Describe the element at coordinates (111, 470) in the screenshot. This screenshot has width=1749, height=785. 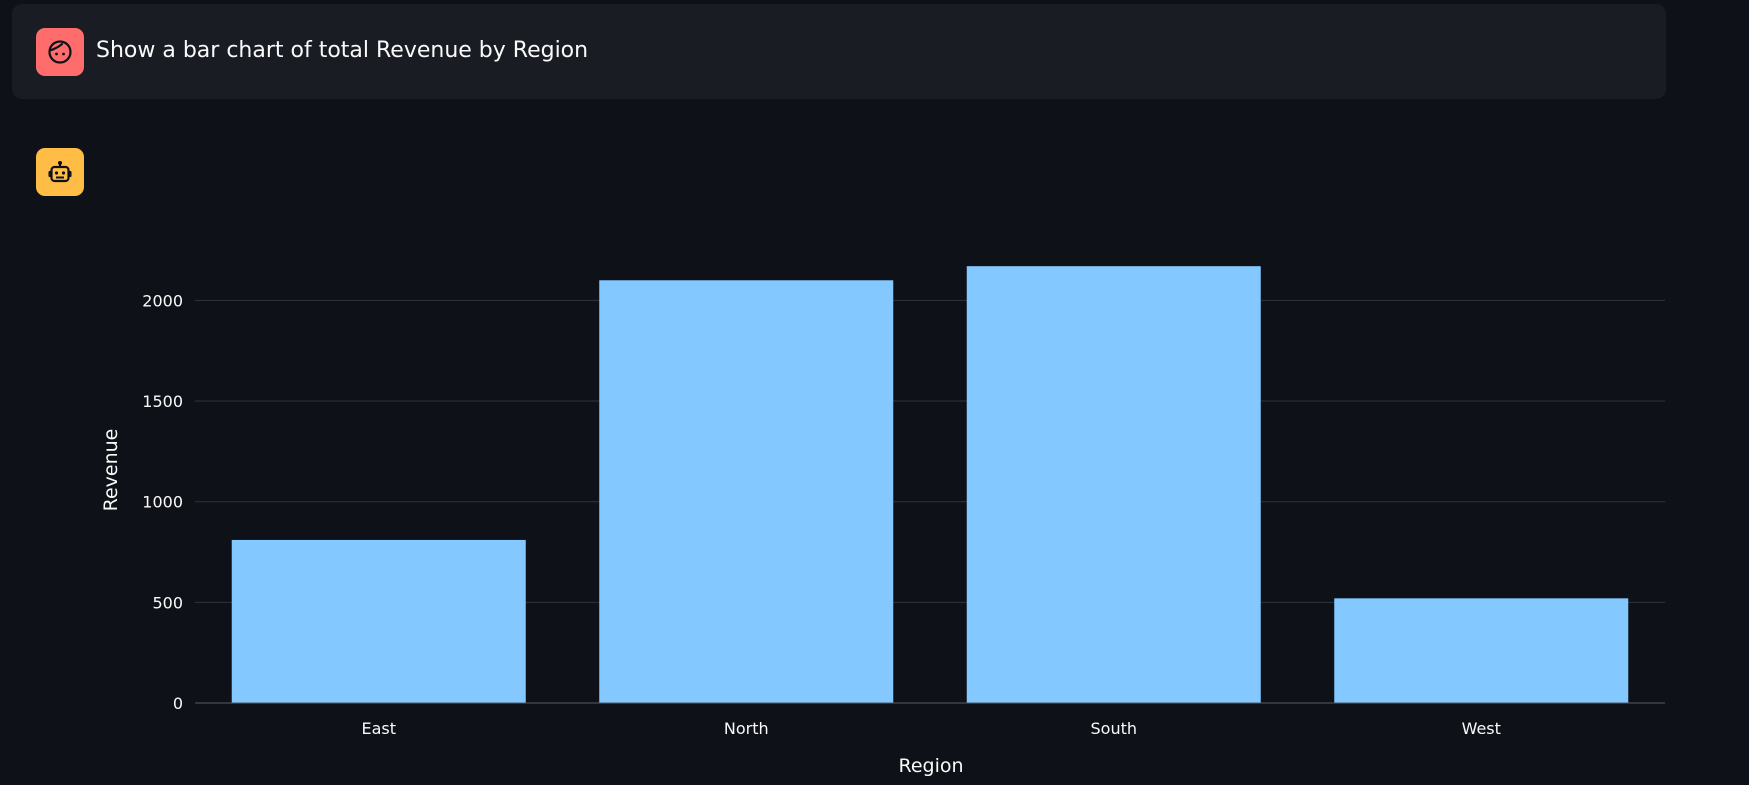
I see `y-axis-title: Revenue` at that location.